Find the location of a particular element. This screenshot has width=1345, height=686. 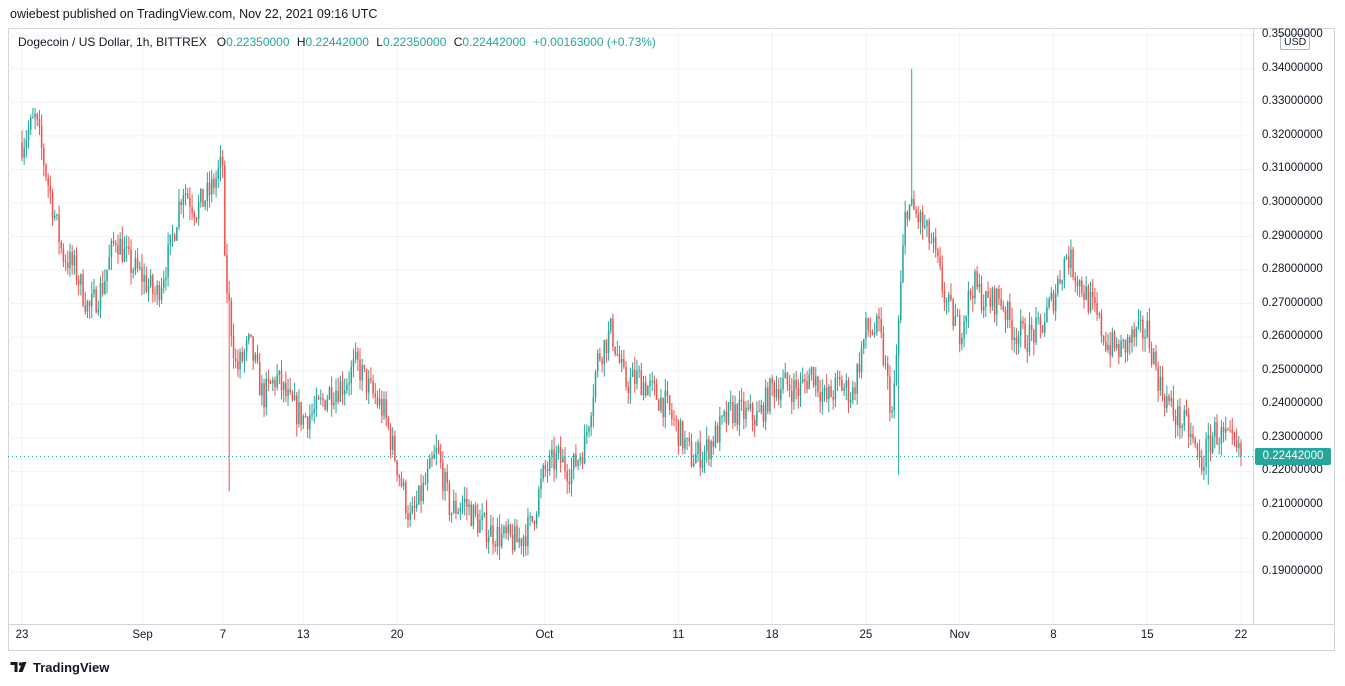

x-tick-label: 13 is located at coordinates (303, 635).